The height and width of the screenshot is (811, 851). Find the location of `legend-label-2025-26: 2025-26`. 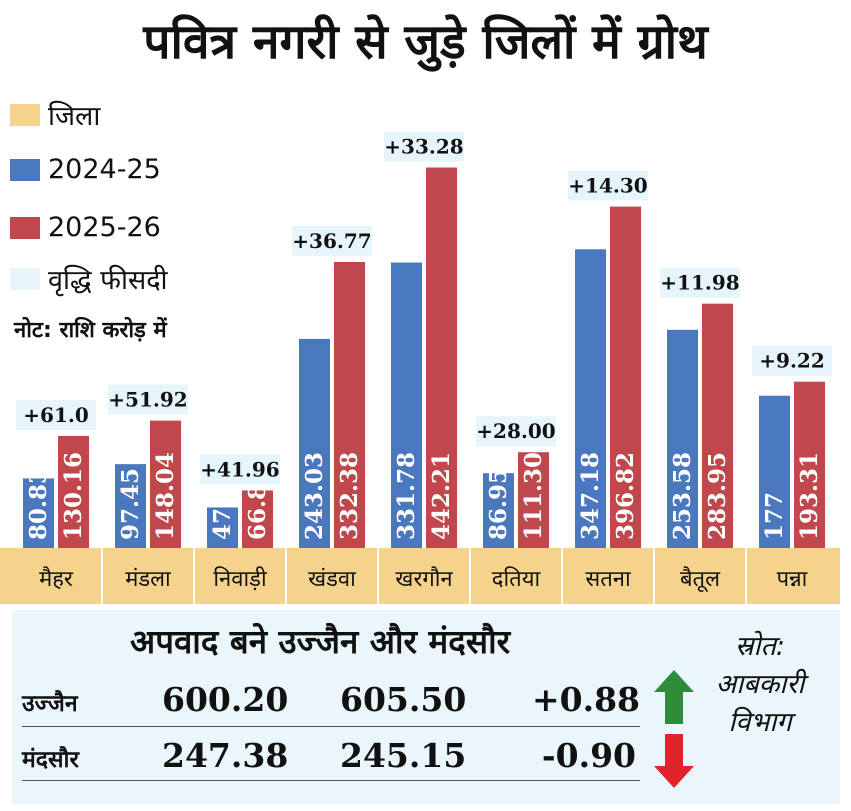

legend-label-2025-26: 2025-26 is located at coordinates (104, 227).